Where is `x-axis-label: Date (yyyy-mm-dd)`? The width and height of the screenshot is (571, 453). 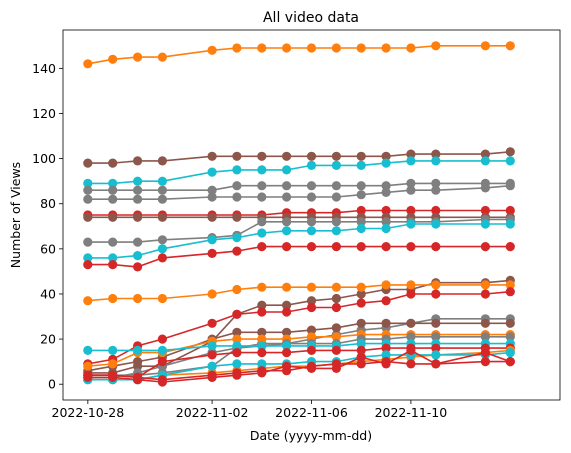 x-axis-label: Date (yyyy-mm-dd) is located at coordinates (311, 435).